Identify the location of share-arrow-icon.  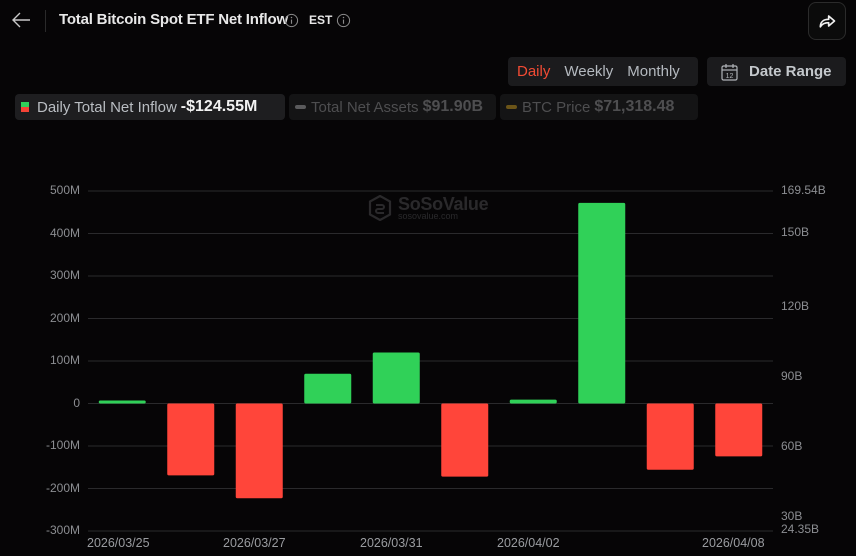
(827, 21).